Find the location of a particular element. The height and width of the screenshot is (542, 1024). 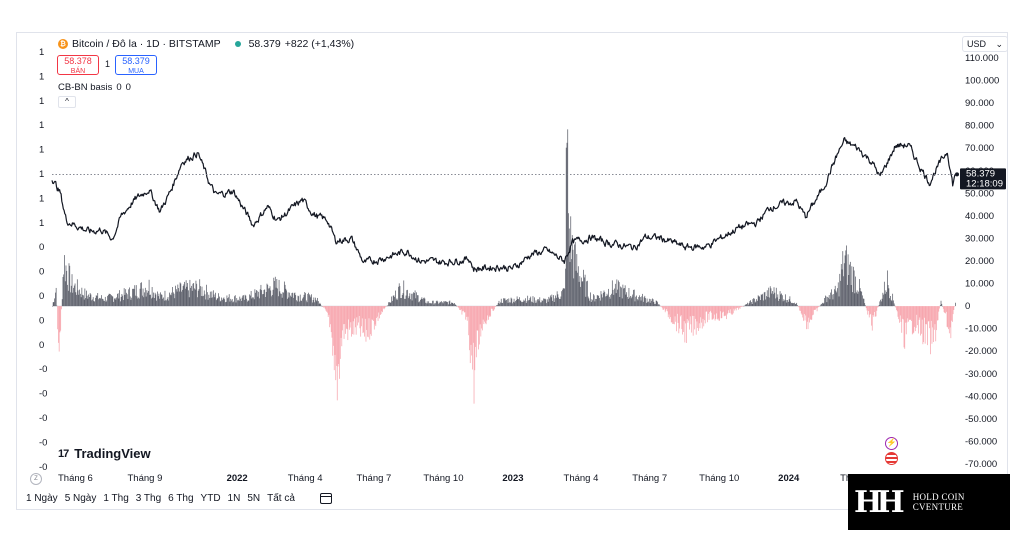

indicator-legend: CB-BN basis 0 0 is located at coordinates (94, 87).